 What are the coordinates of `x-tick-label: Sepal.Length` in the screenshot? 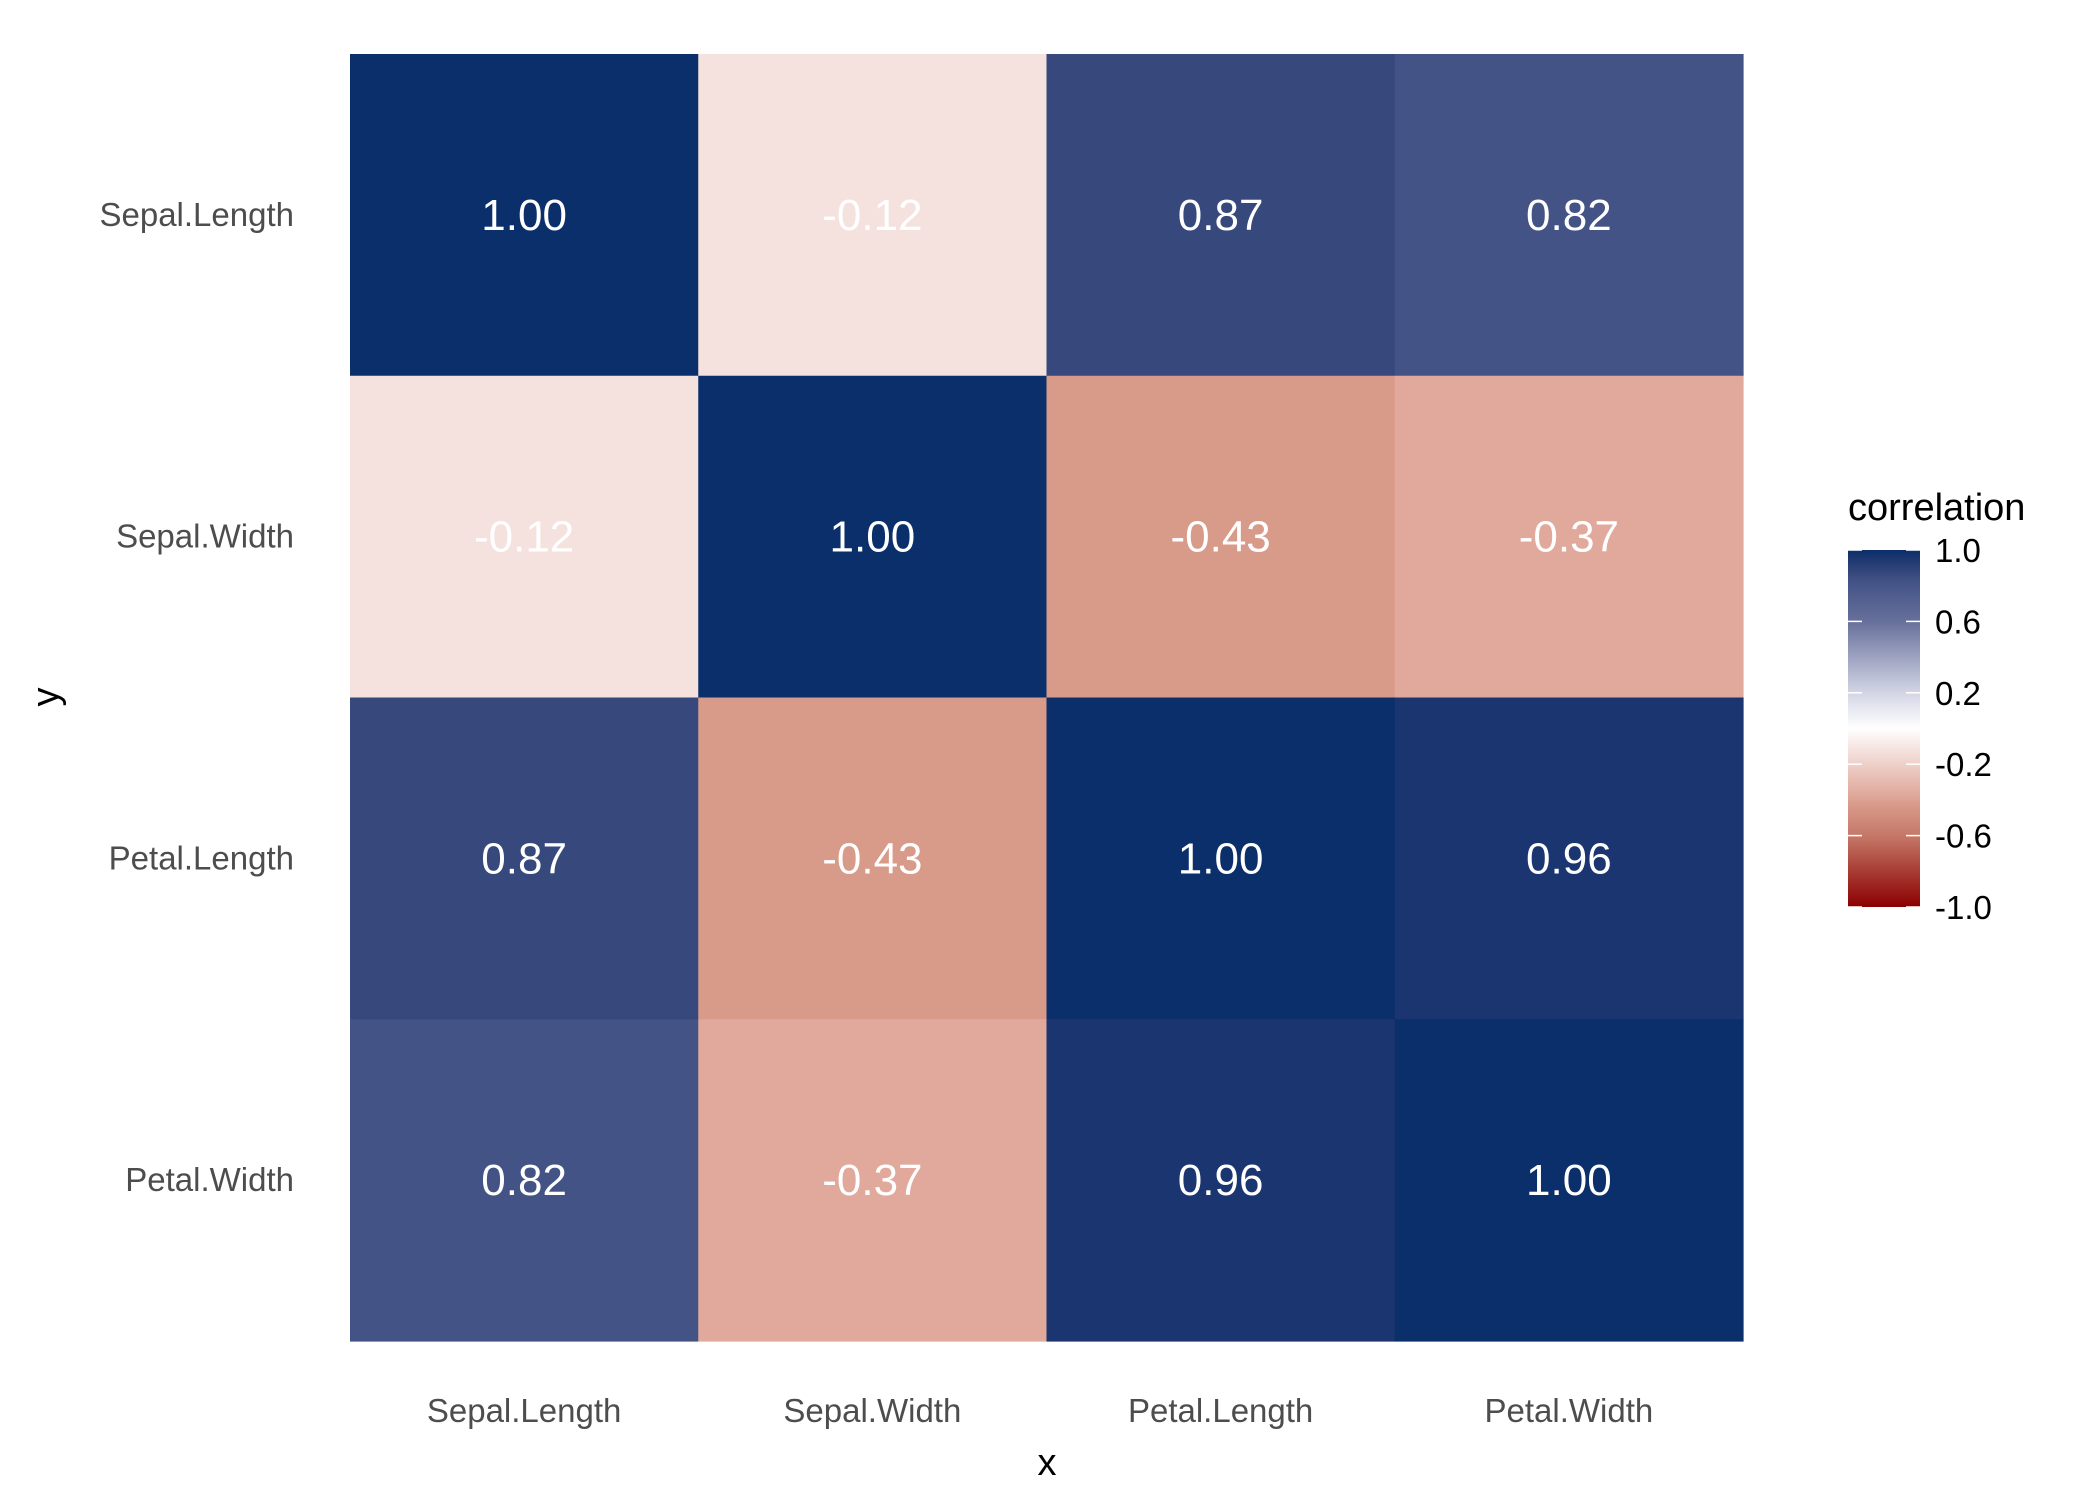 It's located at (524, 1410).